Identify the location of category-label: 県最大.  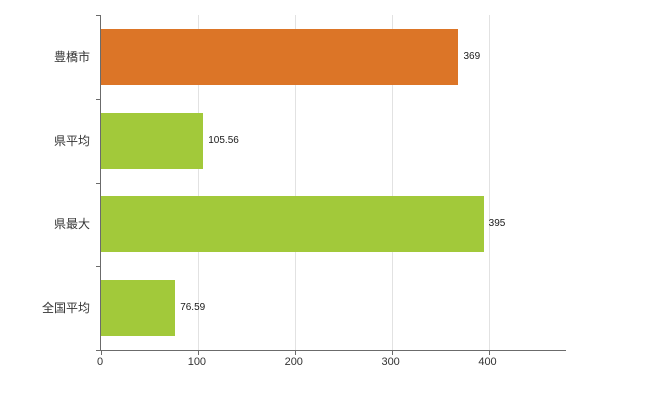
(71, 224).